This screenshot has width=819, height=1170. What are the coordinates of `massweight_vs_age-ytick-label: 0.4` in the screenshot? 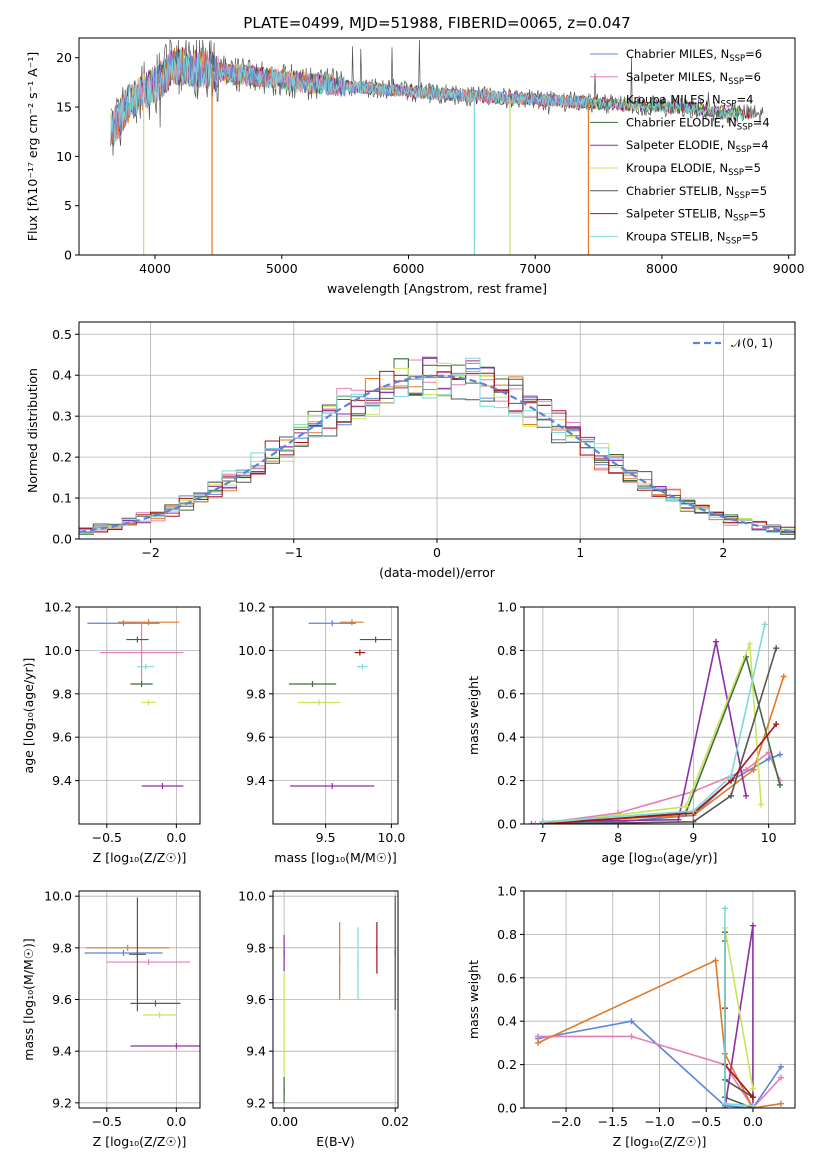 It's located at (507, 737).